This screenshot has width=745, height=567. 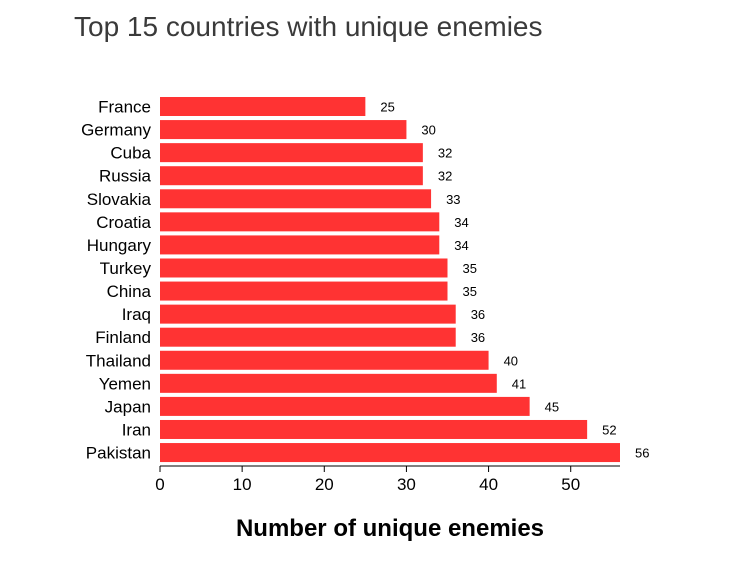 I want to click on value-label-thailand: 40, so click(x=511, y=360).